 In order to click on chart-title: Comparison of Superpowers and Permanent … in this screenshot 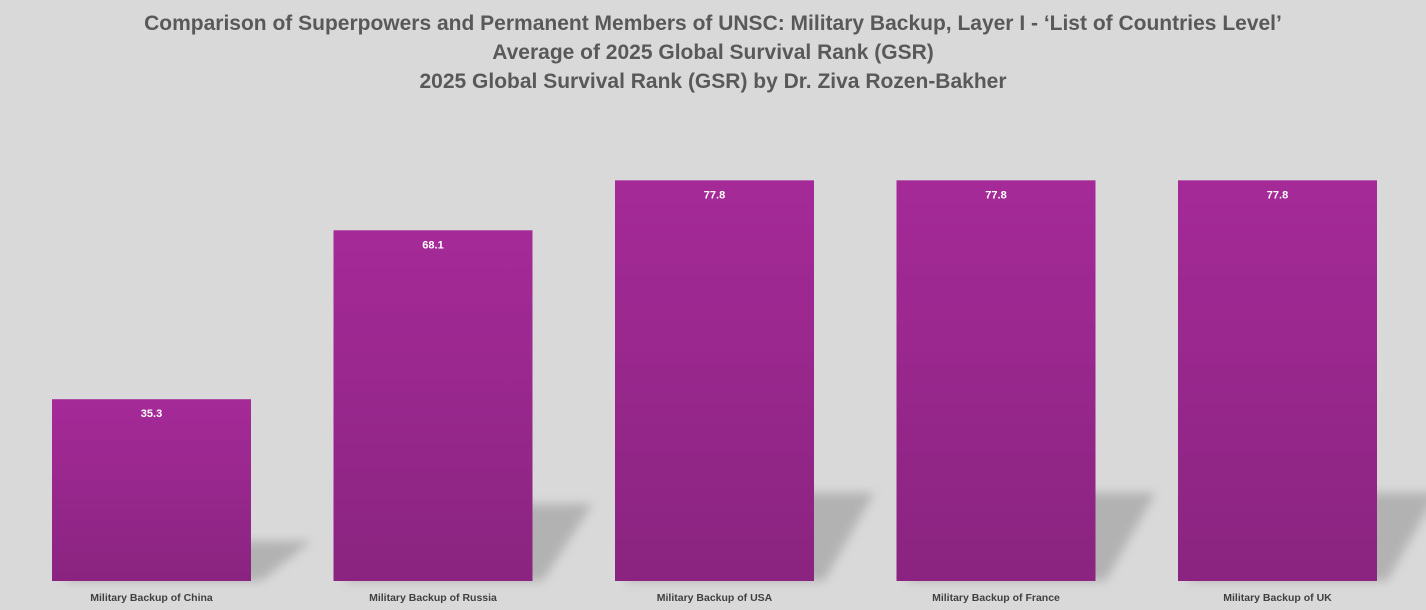, I will do `click(713, 23)`.